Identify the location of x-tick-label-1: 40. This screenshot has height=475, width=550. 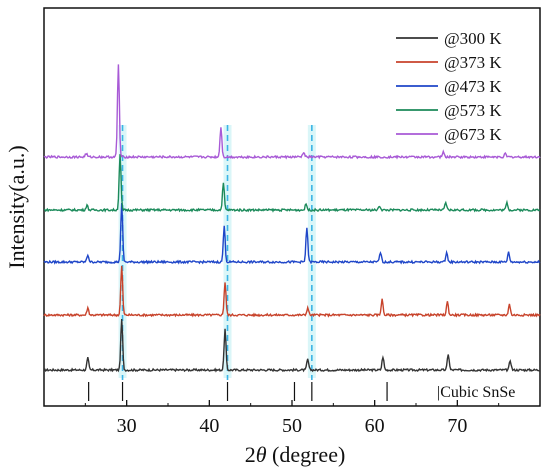
(209, 426).